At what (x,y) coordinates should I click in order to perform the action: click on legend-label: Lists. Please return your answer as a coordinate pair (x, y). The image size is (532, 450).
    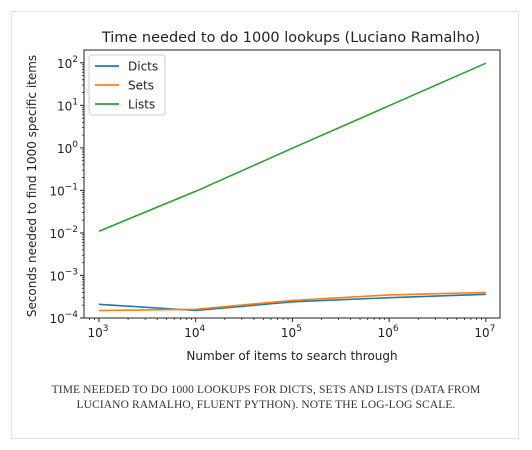
    Looking at the image, I should click on (141, 105).